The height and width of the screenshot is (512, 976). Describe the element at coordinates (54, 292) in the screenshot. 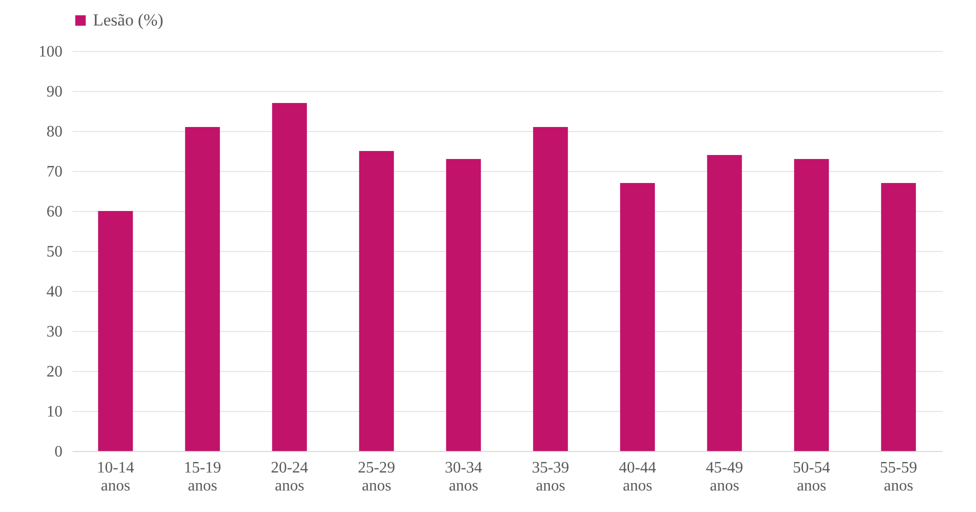

I see `y-tick-label: 40` at that location.